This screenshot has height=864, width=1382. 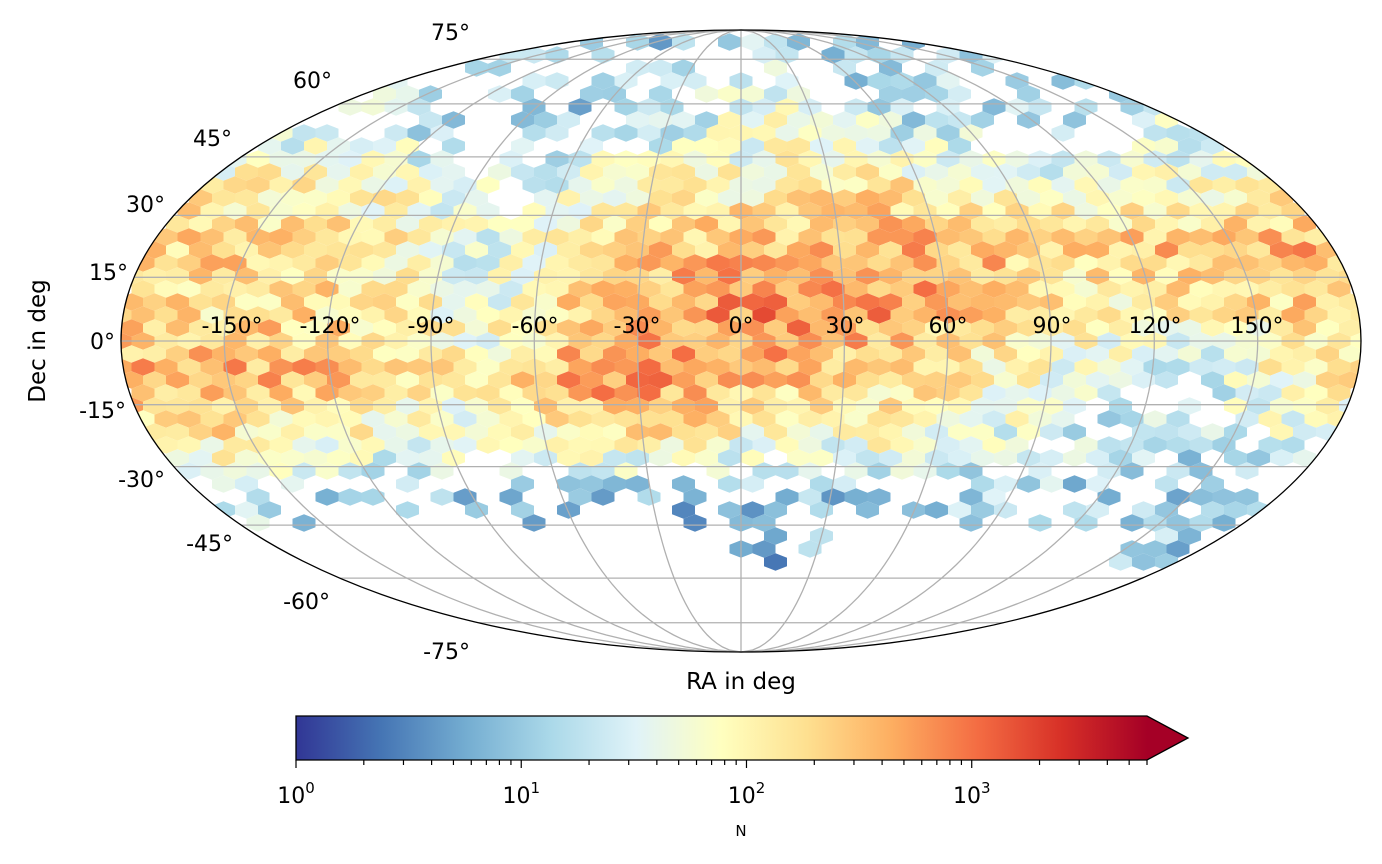 I want to click on y-axis-label: Dec in deg, so click(x=38, y=340).